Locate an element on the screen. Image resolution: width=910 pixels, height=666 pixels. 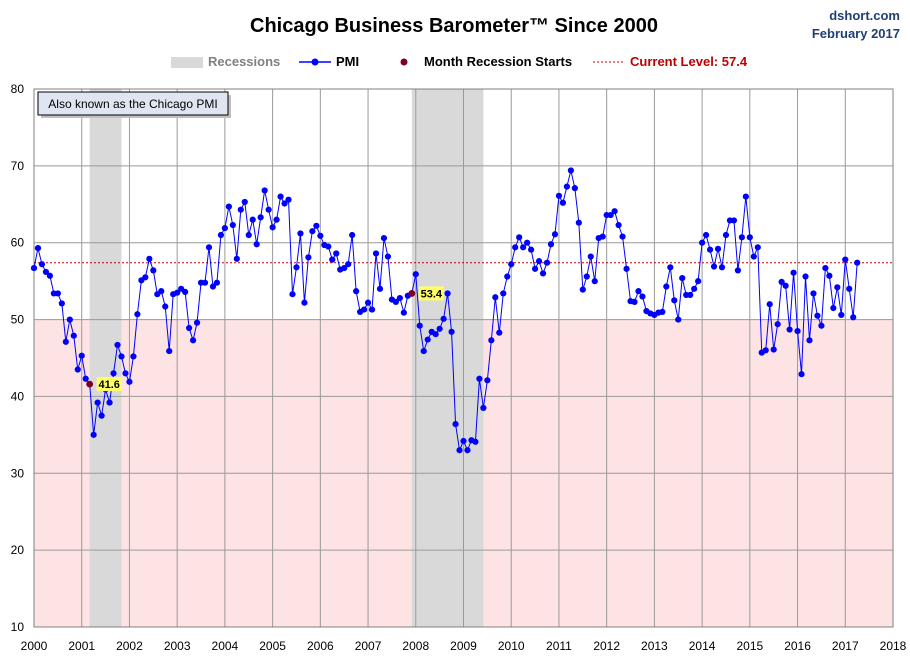
x-tick-label: 2011 is located at coordinates (559, 646).